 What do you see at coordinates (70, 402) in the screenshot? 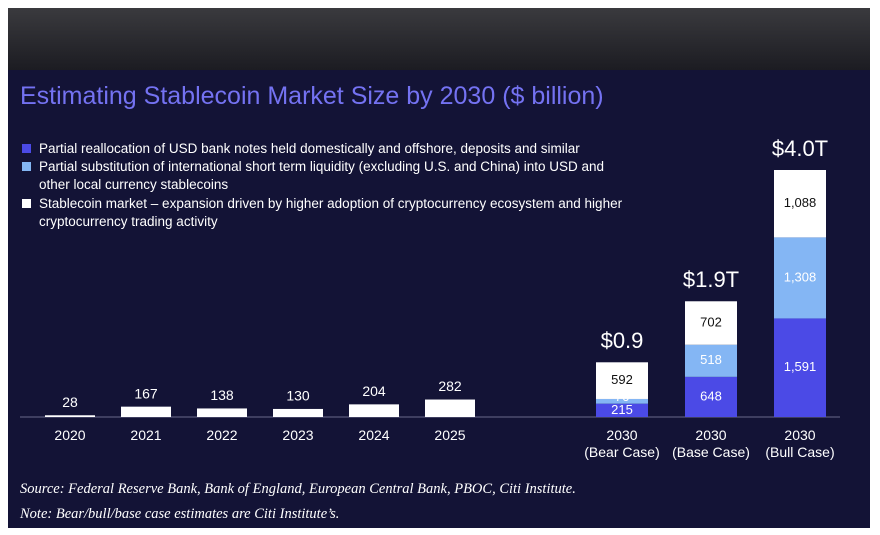
I see `value-label: 28` at bounding box center [70, 402].